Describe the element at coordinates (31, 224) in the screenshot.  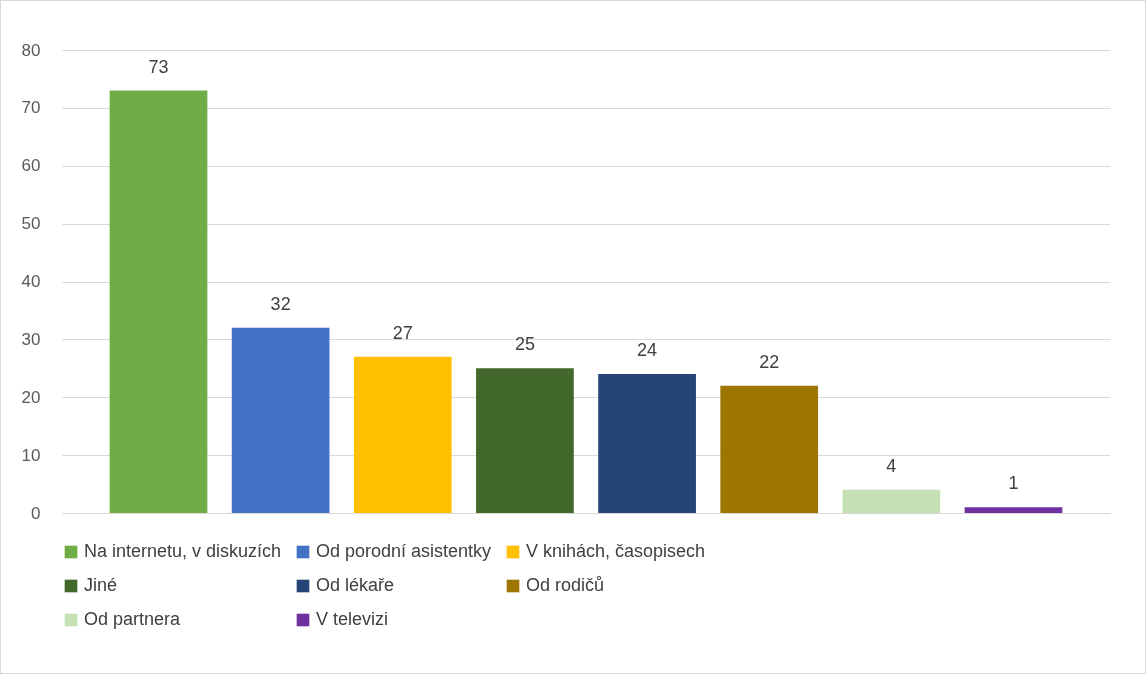
I see `y-tick-label: 50` at that location.